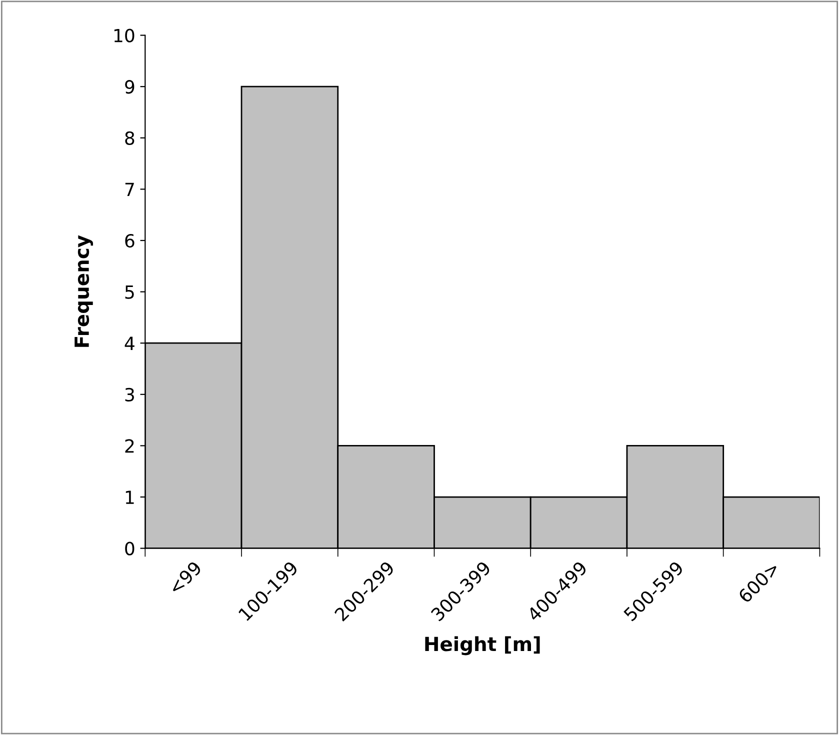 Image resolution: width=839 pixels, height=735 pixels. I want to click on y-tick-label: 6, so click(129, 241).